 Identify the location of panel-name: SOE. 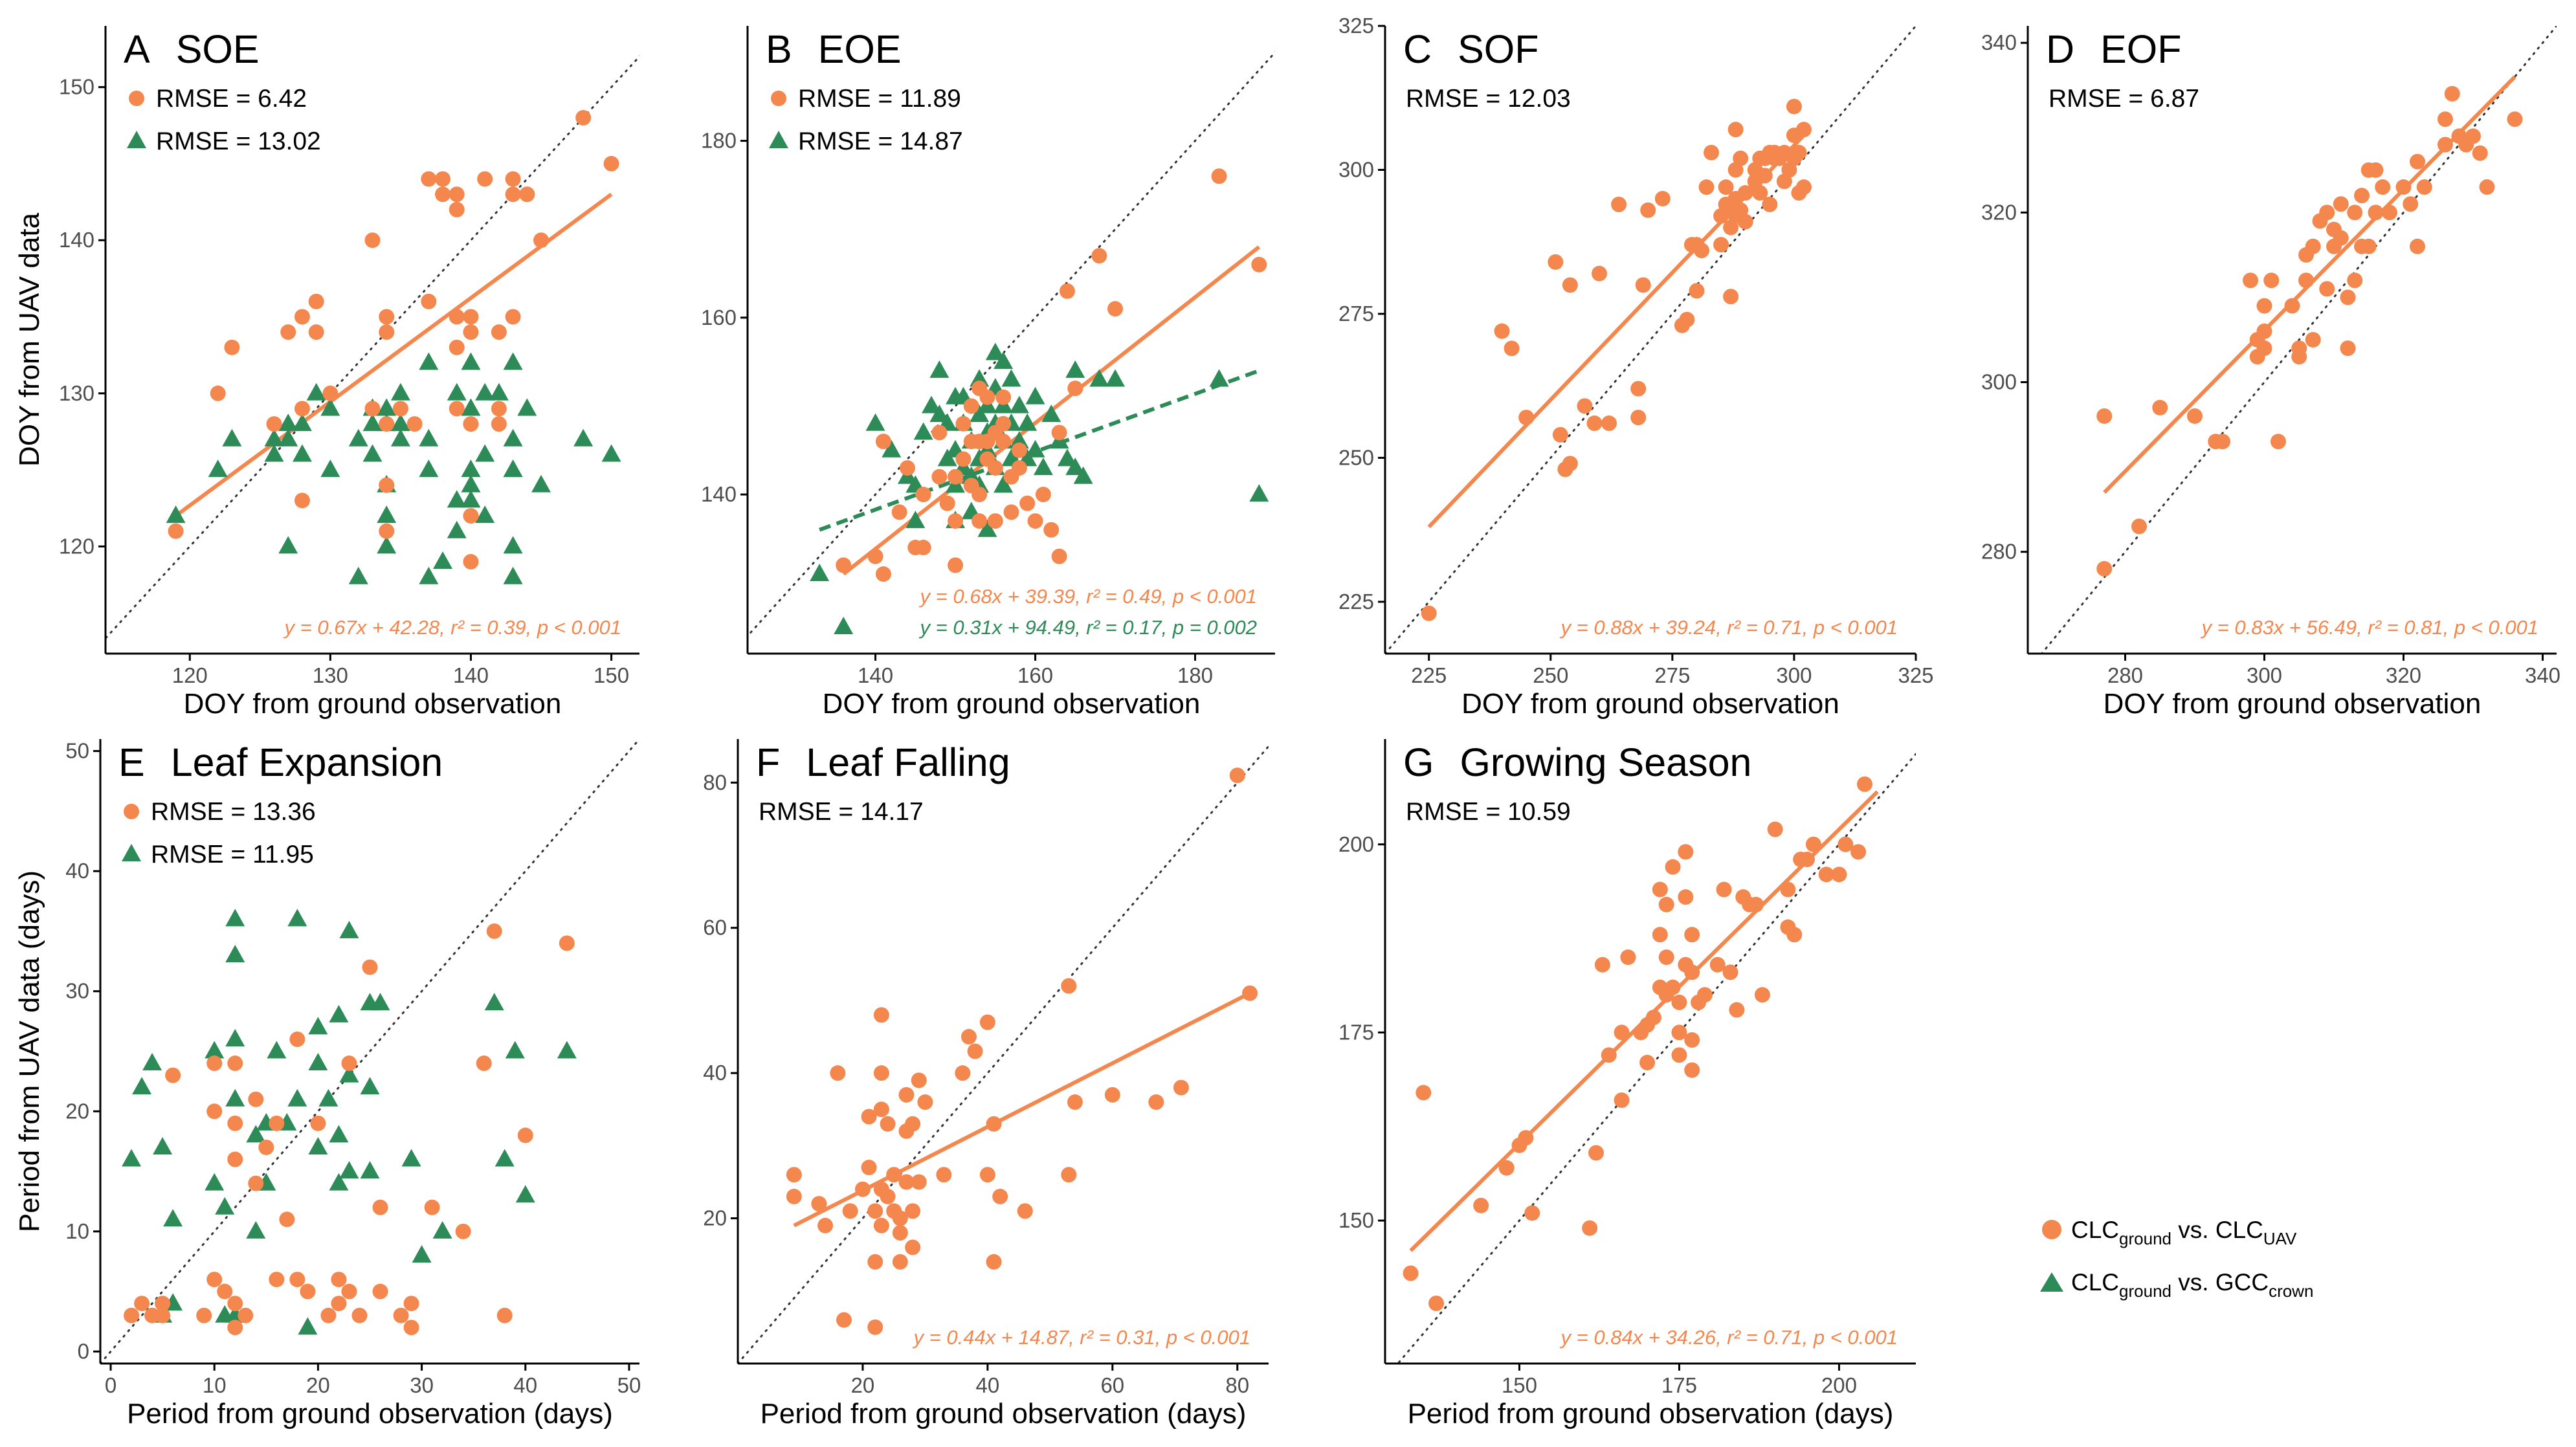
(218, 49).